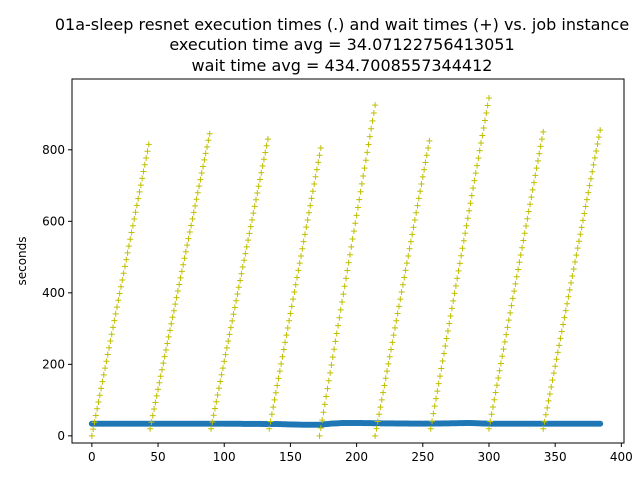  Describe the element at coordinates (224, 457) in the screenshot. I see `x-tick-label: 100` at that location.